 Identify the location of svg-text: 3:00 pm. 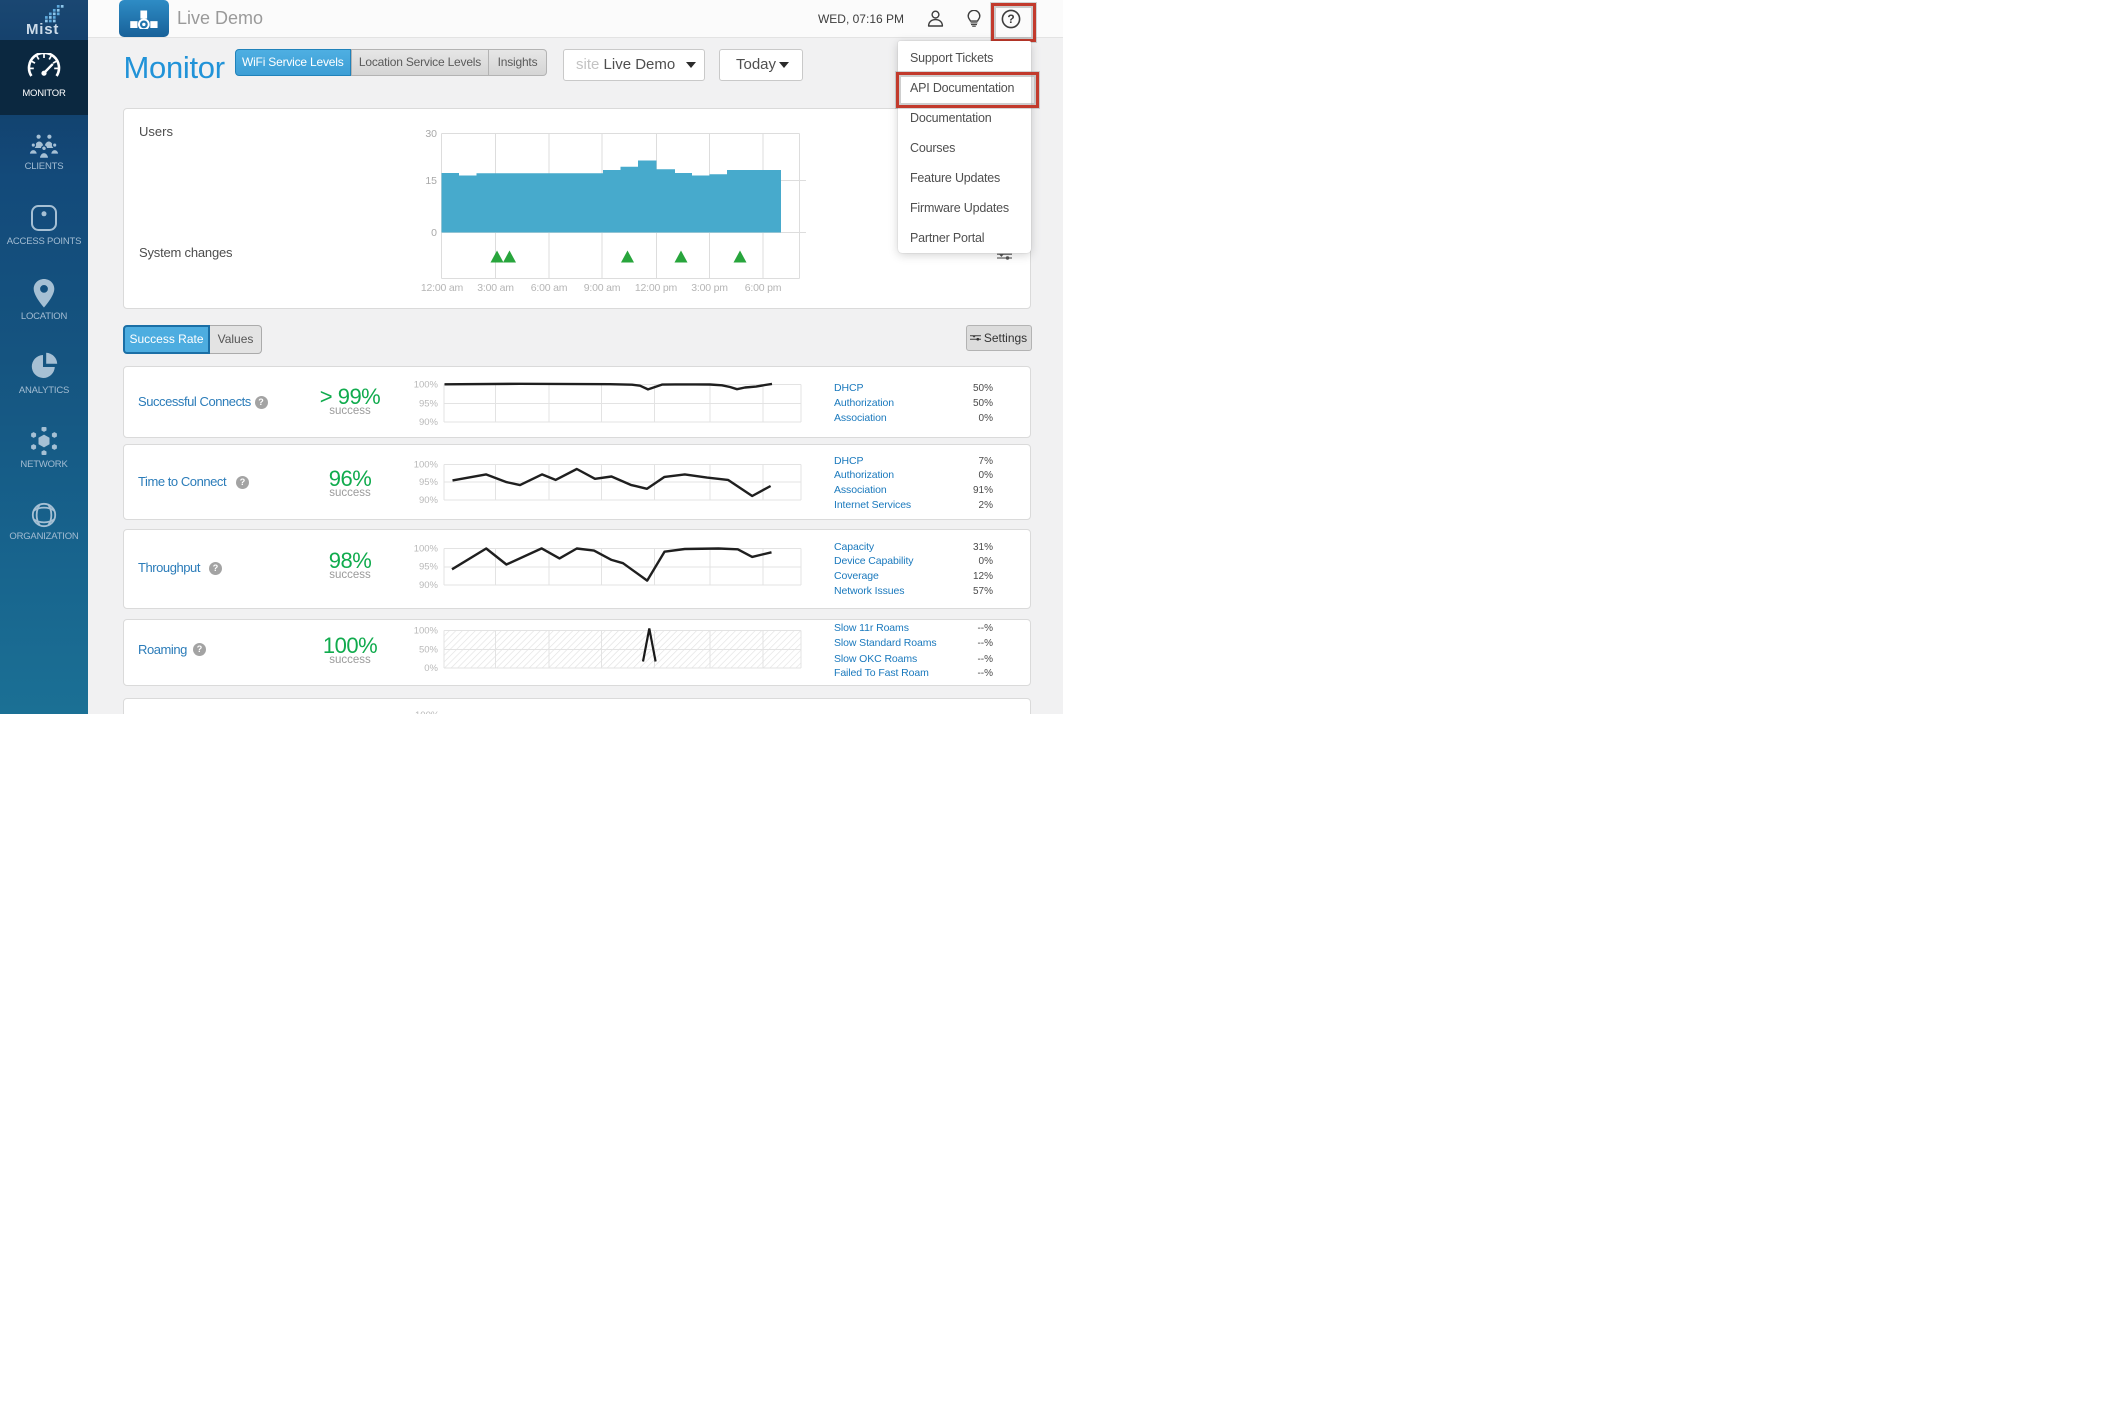
(709, 288).